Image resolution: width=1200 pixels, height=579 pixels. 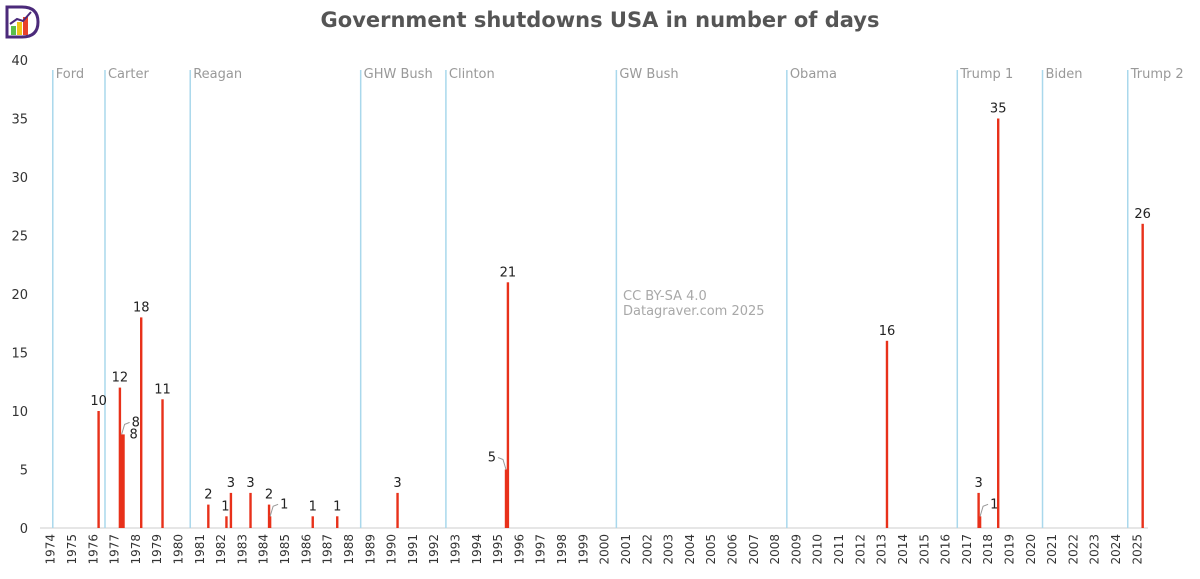 What do you see at coordinates (24, 529) in the screenshot?
I see `y-tick-label: 0` at bounding box center [24, 529].